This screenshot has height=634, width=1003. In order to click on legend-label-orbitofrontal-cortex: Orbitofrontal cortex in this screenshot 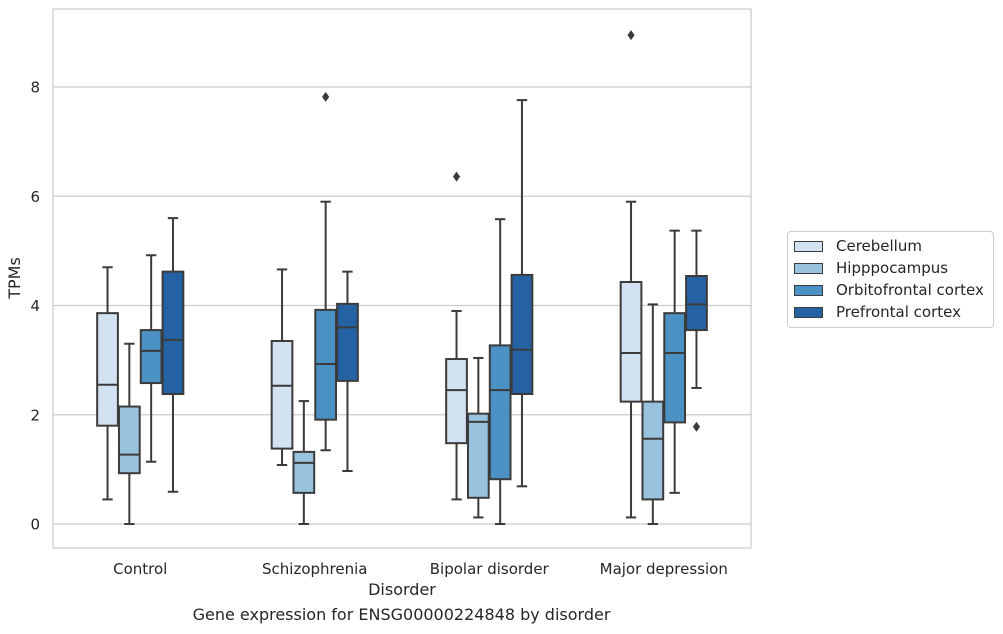, I will do `click(910, 290)`.